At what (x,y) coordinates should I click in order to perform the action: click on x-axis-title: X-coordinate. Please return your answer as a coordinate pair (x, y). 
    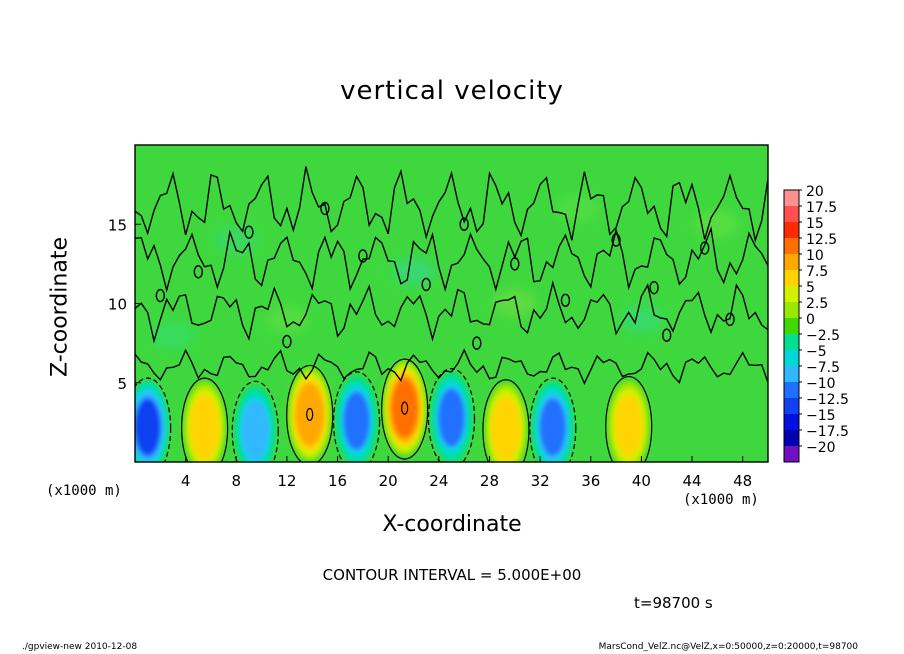
    Looking at the image, I should click on (452, 524).